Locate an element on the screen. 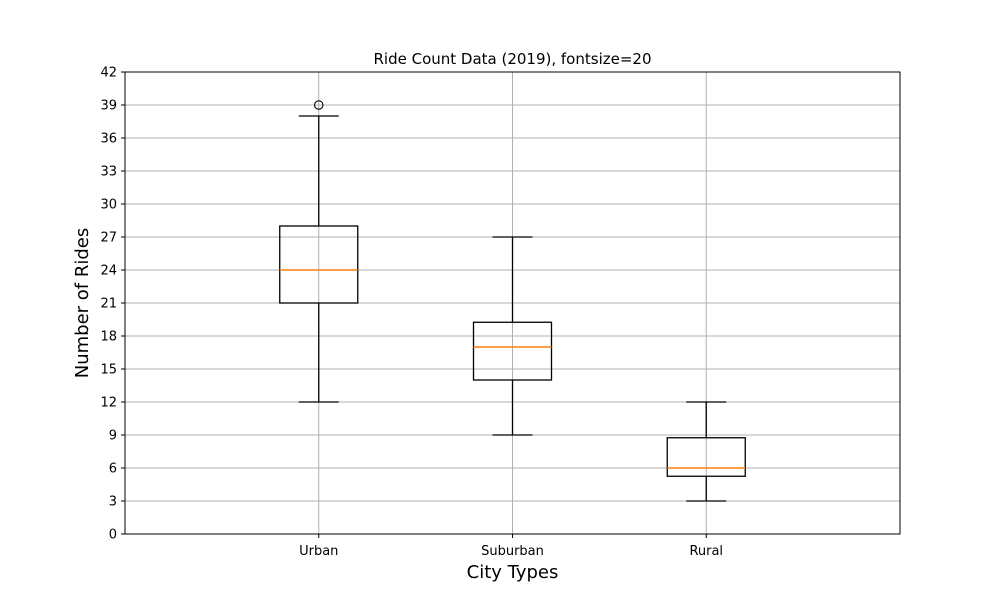  chart-title: Ride Count Data (2019), fontsize=20 is located at coordinates (512, 59).